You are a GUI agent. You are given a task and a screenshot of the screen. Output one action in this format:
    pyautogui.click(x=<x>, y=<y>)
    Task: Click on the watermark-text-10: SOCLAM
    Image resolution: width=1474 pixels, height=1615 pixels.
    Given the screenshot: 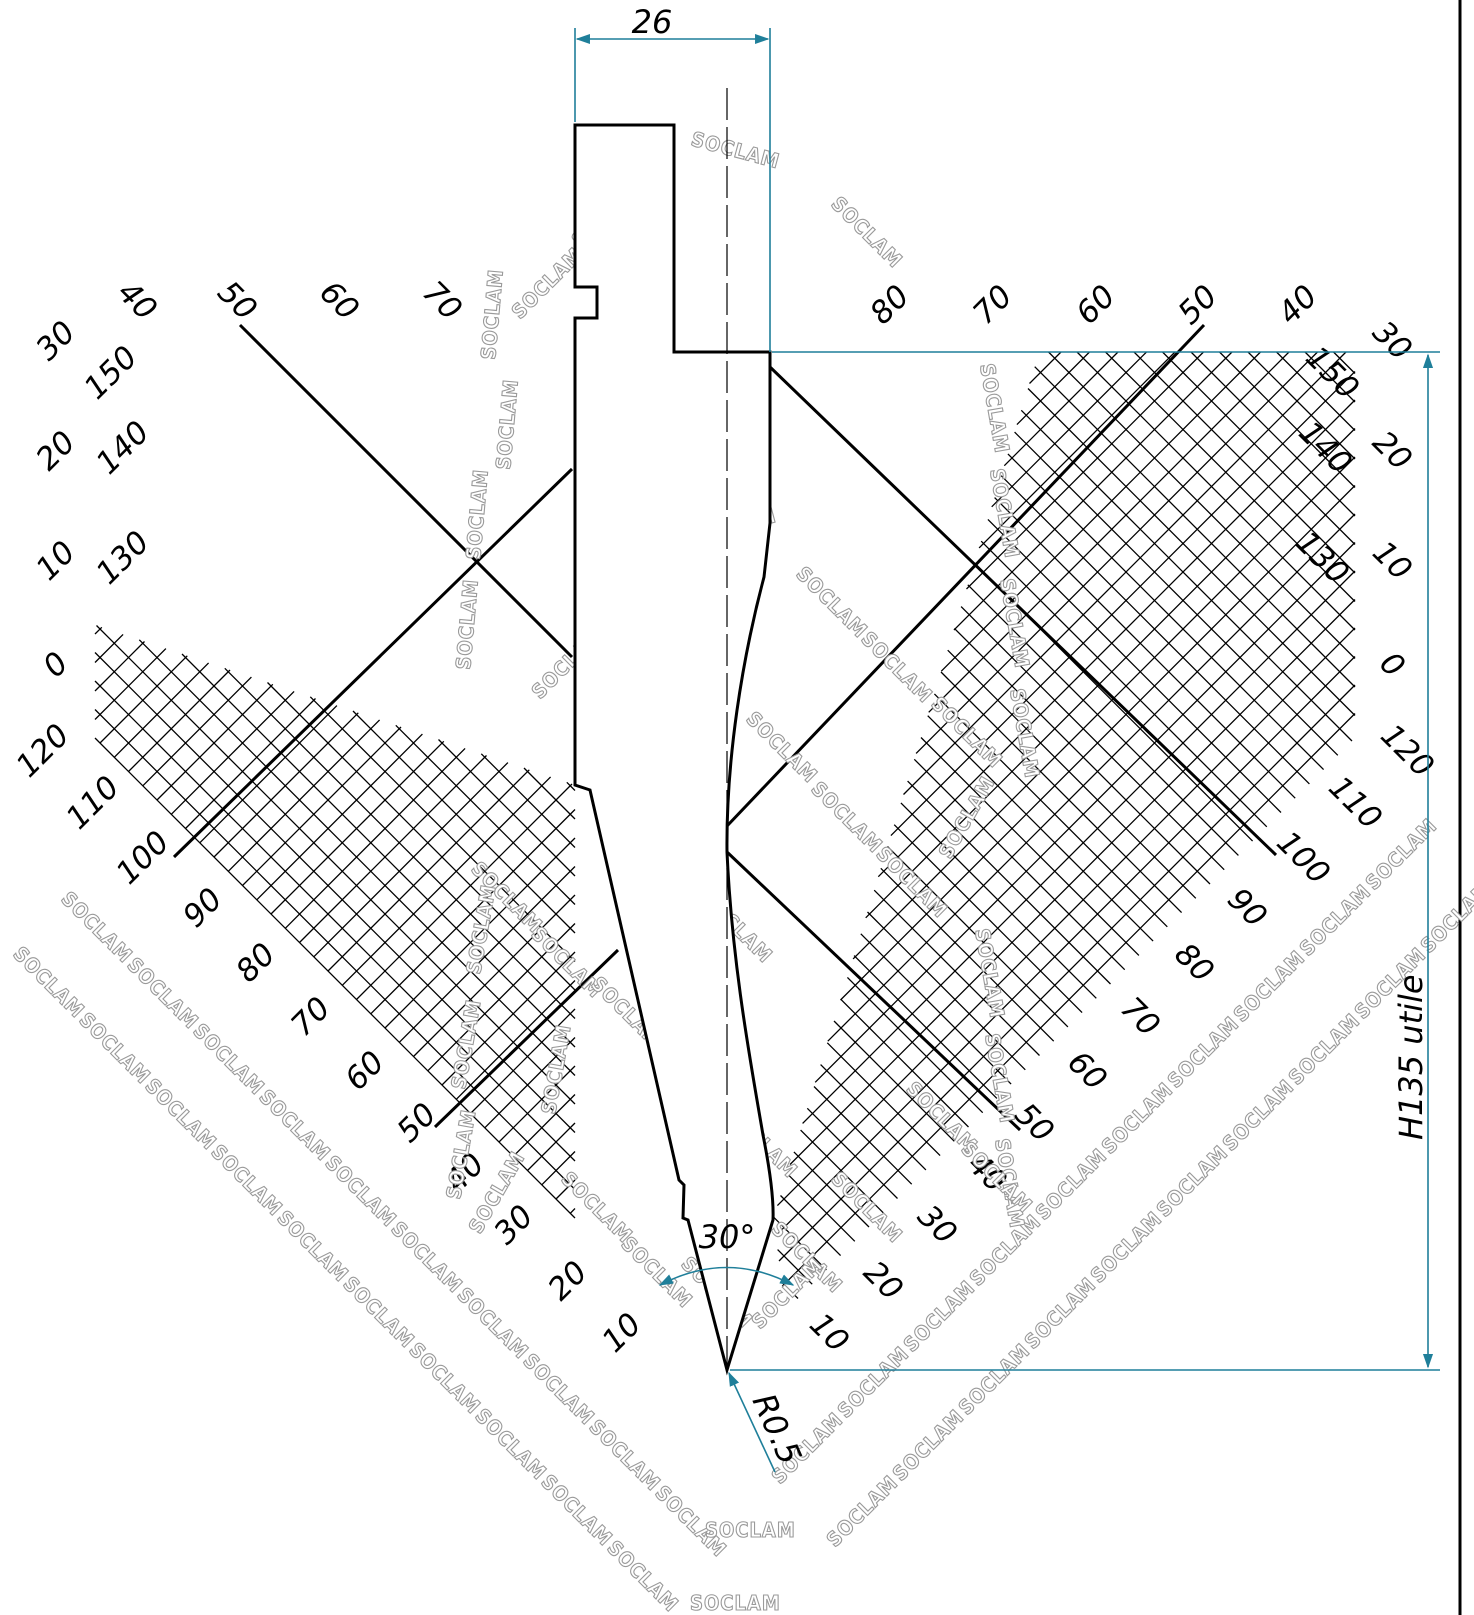 What is the action you would take?
    pyautogui.click(x=939, y=1315)
    